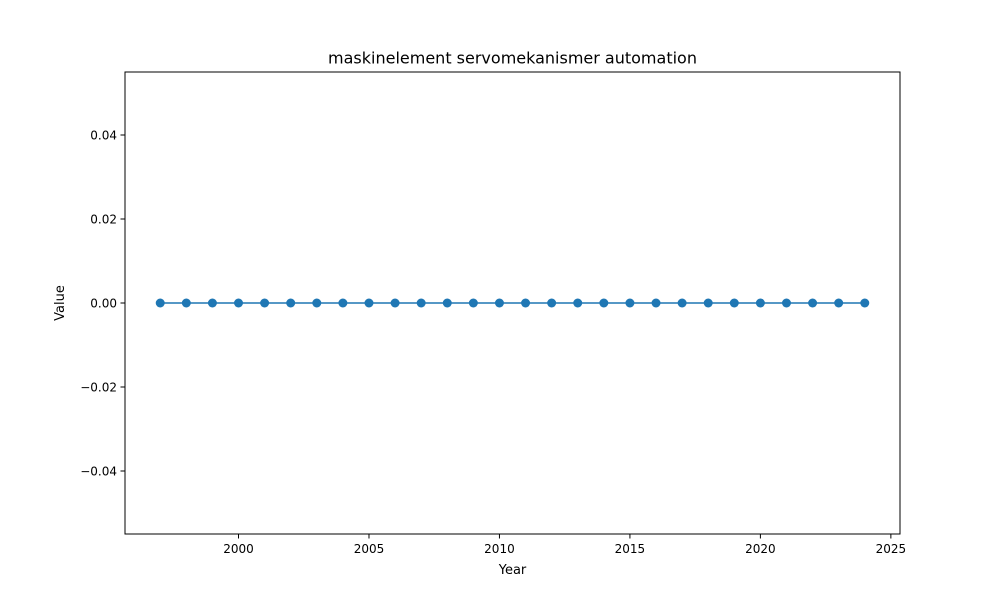 The width and height of the screenshot is (1000, 600). I want to click on y-tick-label: −0.02, so click(98, 388).